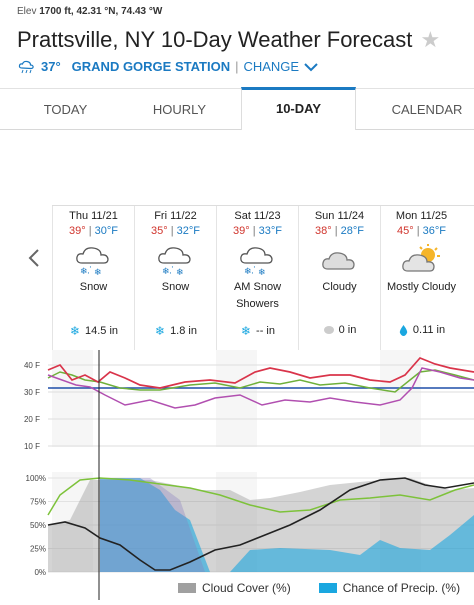 The image size is (474, 605). What do you see at coordinates (159, 231) in the screenshot?
I see `hi-temp: 35°` at bounding box center [159, 231].